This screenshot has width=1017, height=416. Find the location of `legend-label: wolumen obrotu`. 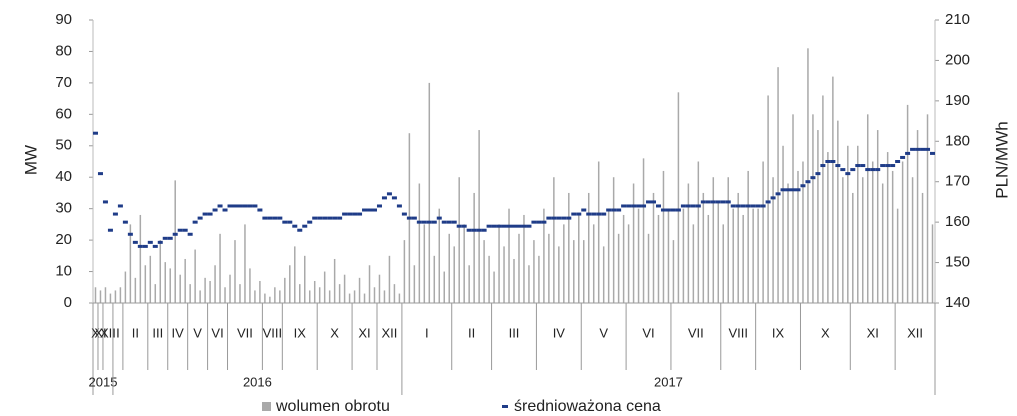

legend-label: wolumen obrotu is located at coordinates (332, 406).